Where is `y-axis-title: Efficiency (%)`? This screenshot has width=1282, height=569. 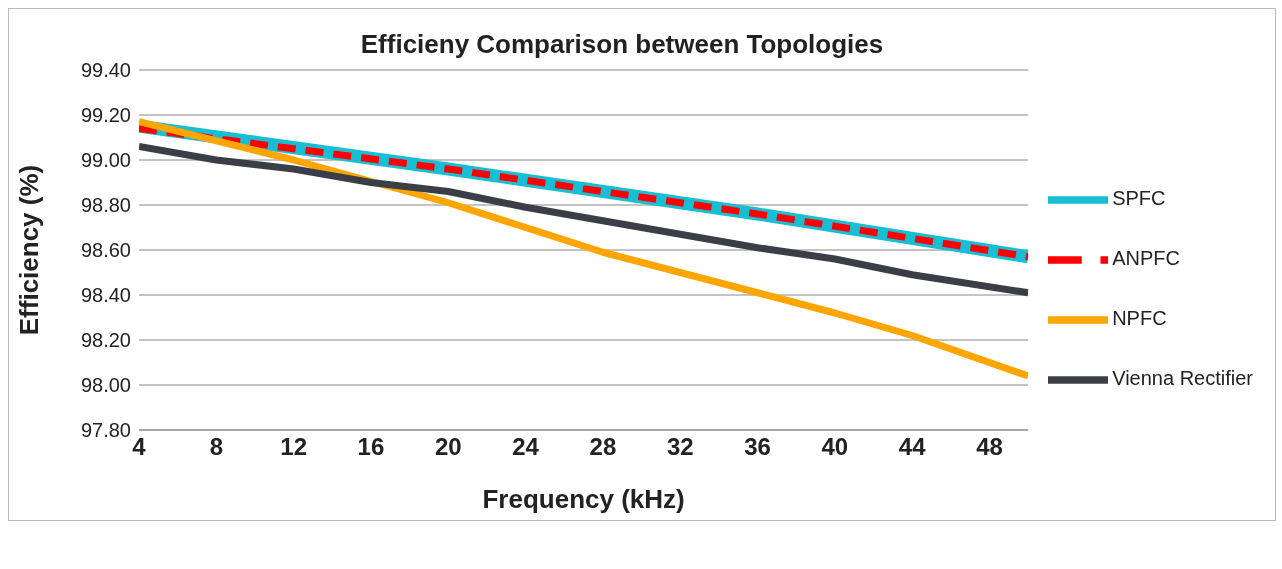
y-axis-title: Efficiency (%) is located at coordinates (29, 250).